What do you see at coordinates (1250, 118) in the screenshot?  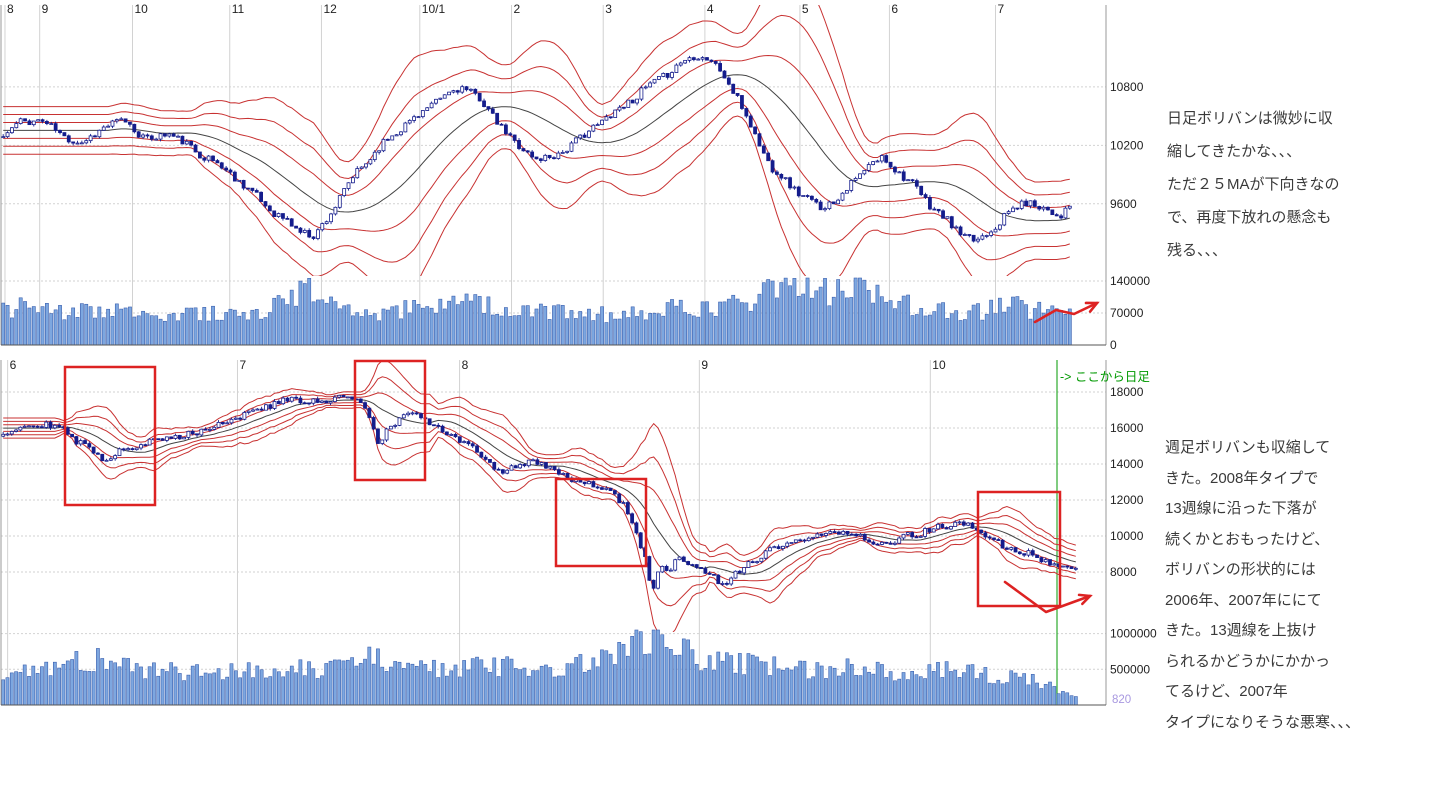 I see `note-line: 日足ボリバンは微妙に収` at bounding box center [1250, 118].